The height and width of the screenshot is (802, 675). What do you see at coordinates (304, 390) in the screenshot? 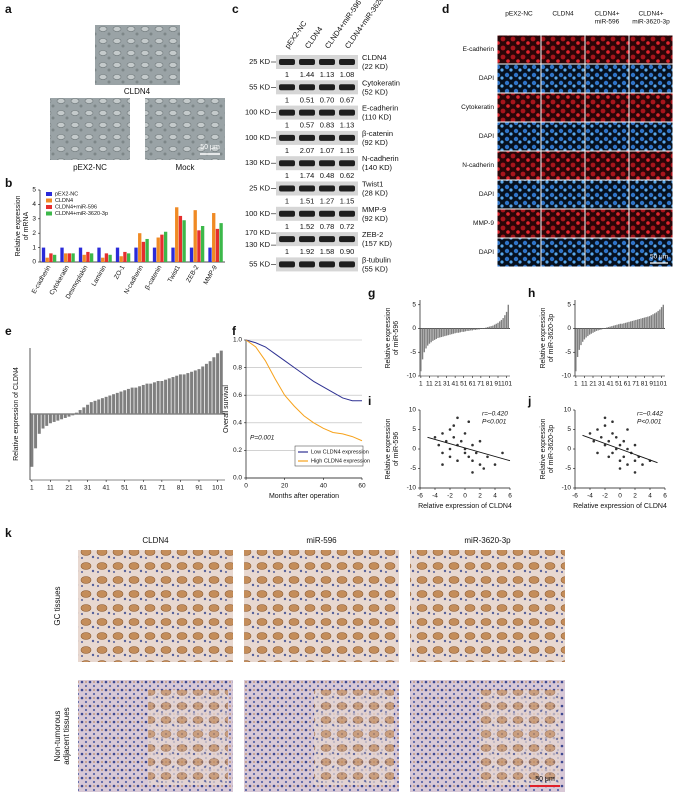
I see `survival-line` at bounding box center [304, 390].